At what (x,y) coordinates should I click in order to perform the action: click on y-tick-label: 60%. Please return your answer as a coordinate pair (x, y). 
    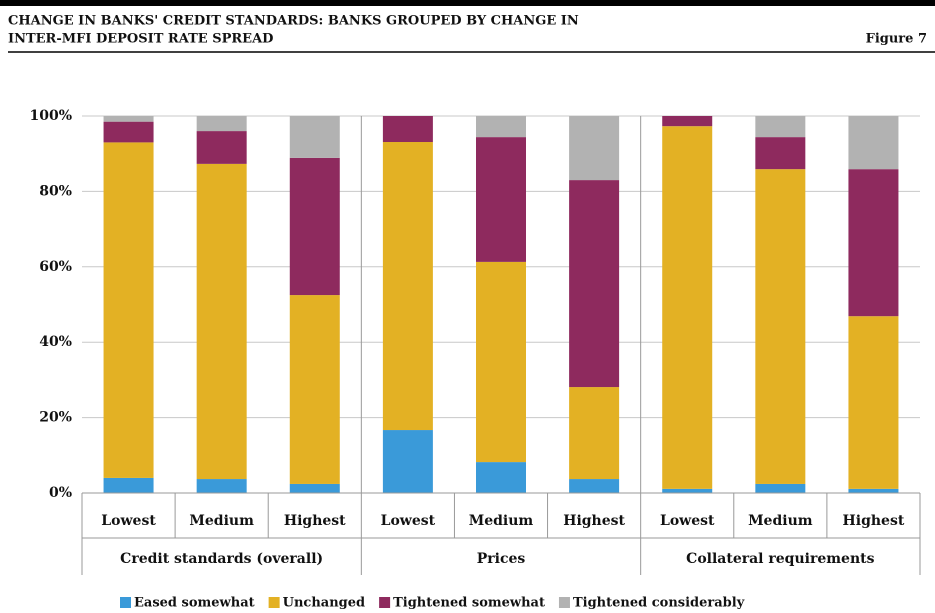
    Looking at the image, I should click on (55, 267).